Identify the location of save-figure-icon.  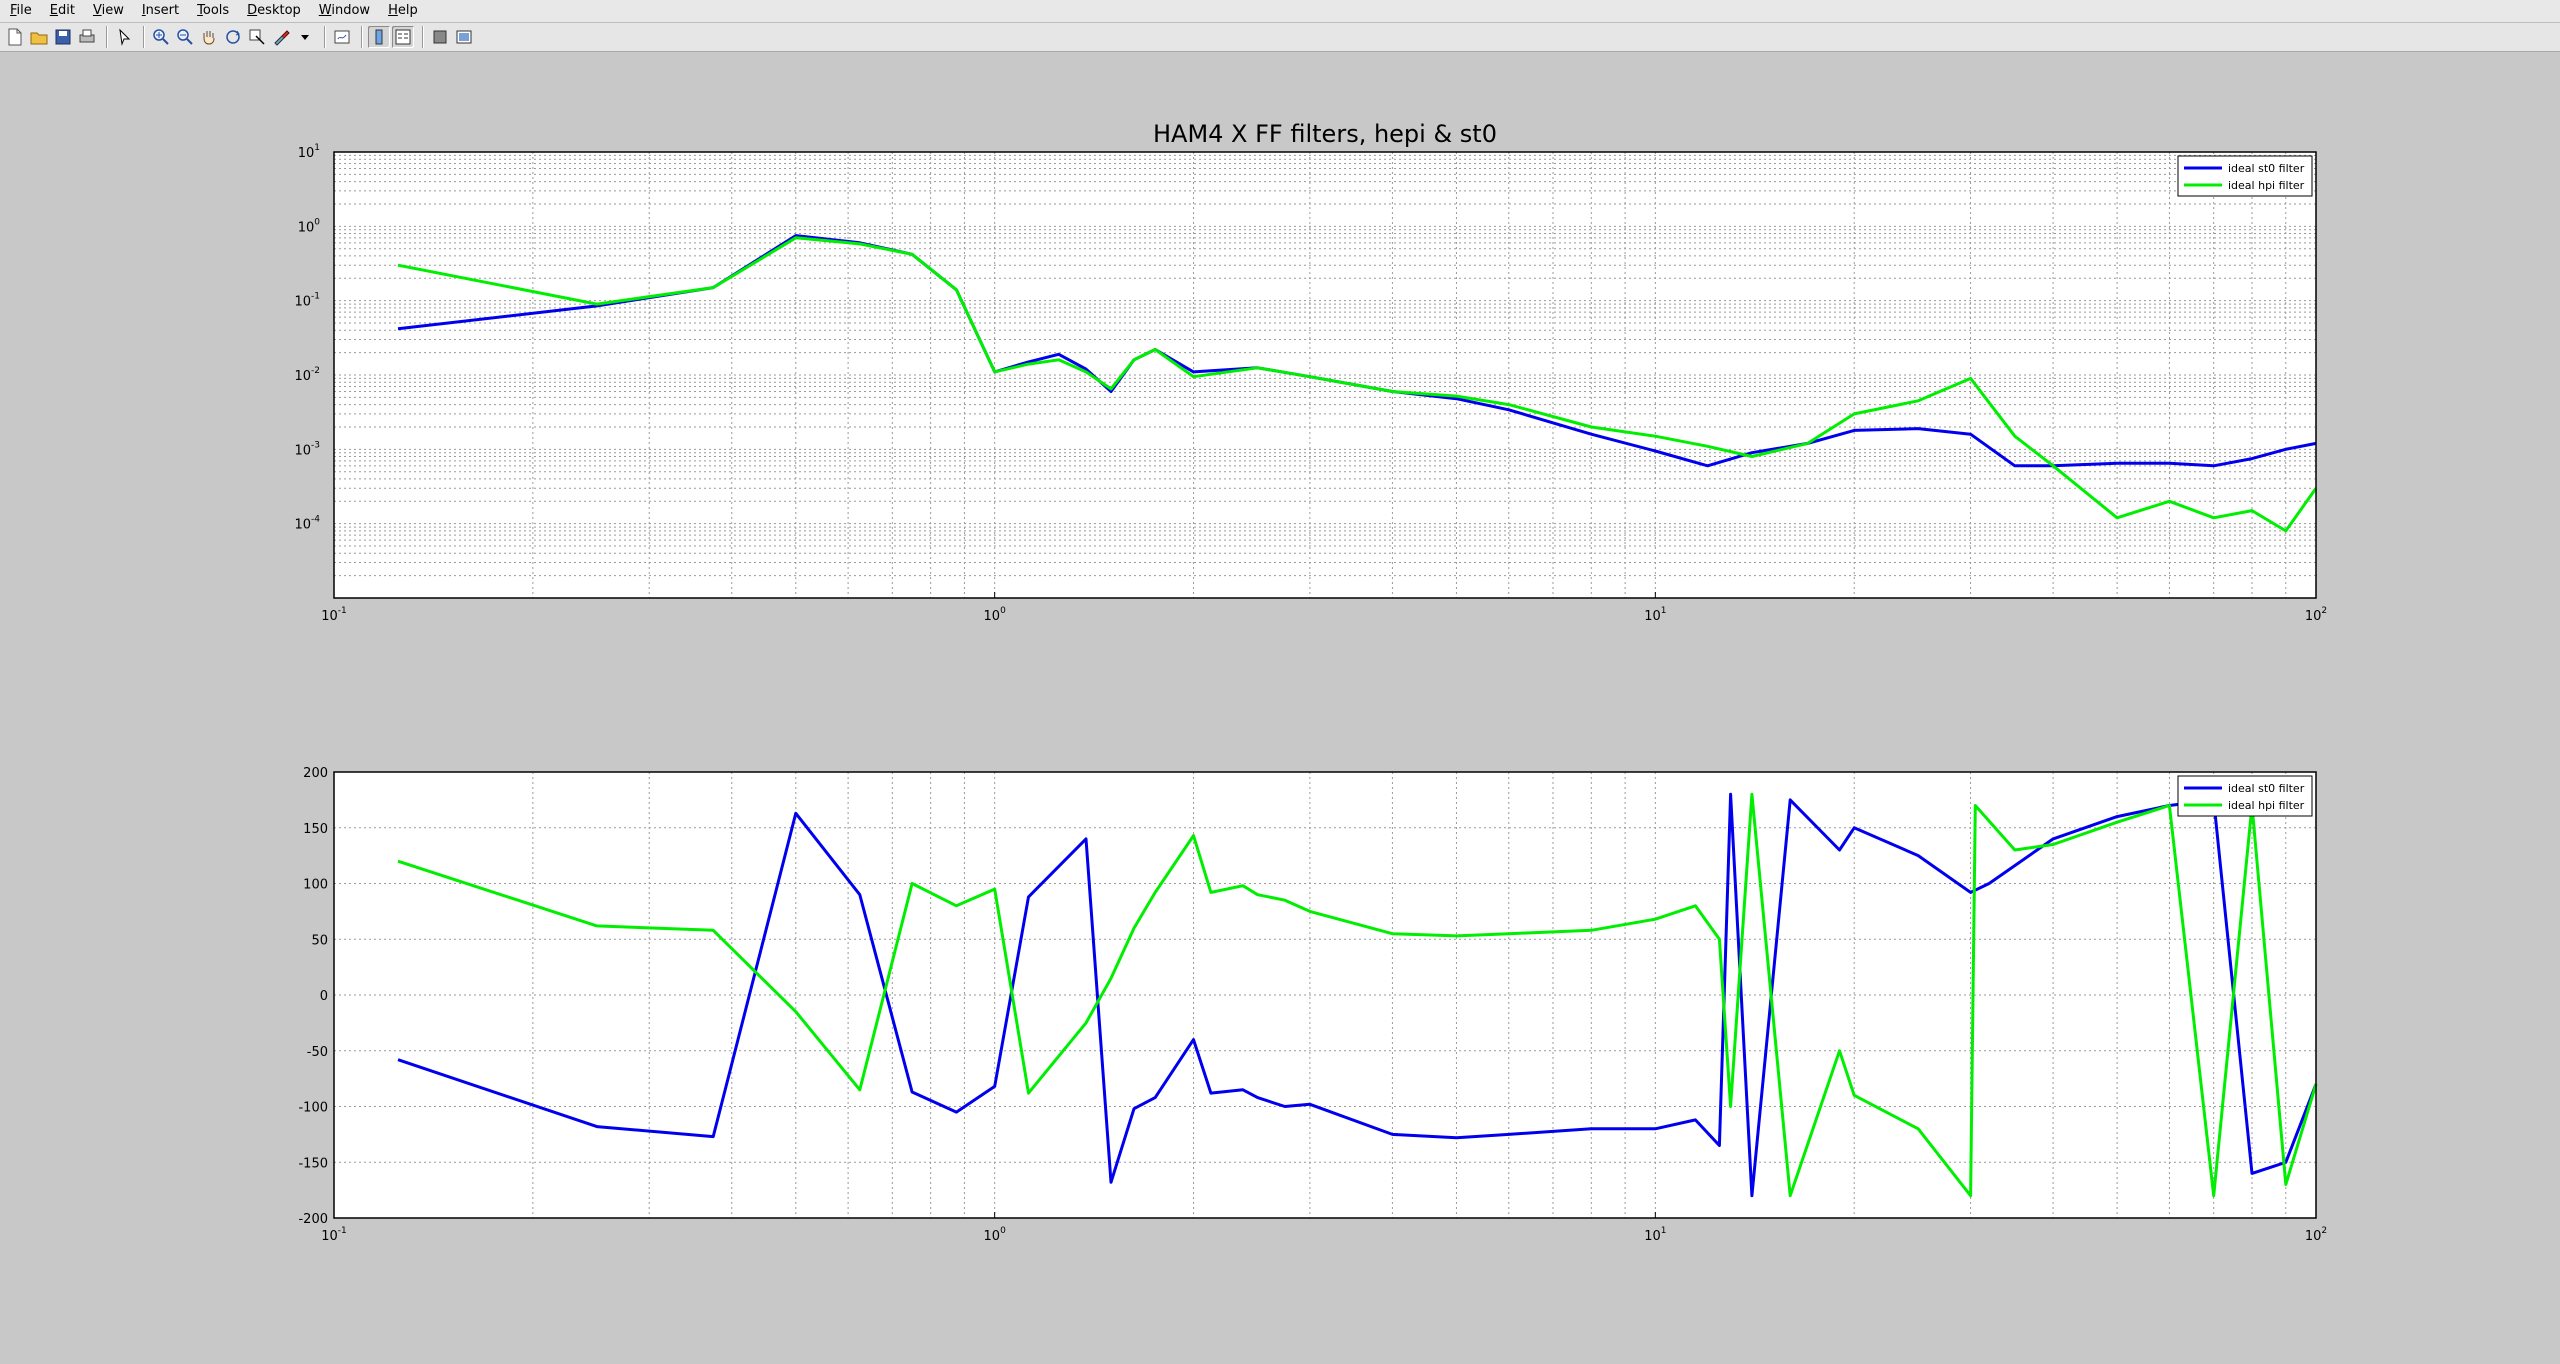
(63, 37).